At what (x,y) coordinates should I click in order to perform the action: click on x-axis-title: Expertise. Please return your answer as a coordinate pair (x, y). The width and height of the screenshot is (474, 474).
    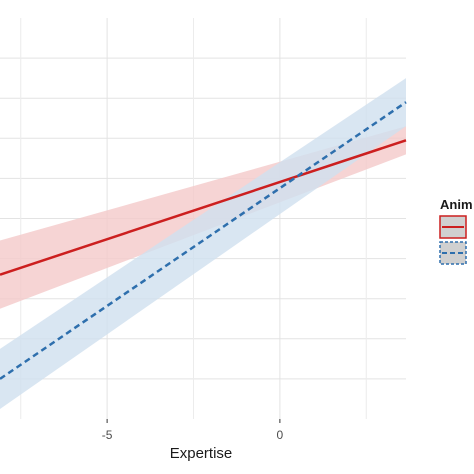
    Looking at the image, I should click on (201, 453).